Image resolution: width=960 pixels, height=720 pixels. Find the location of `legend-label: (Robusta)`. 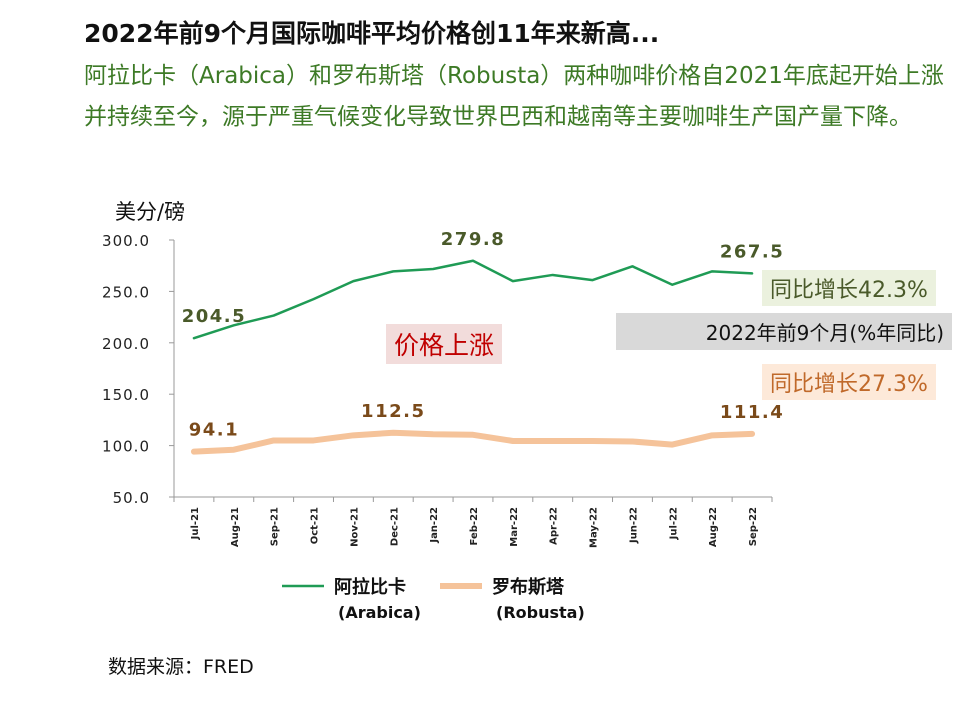

legend-label: (Robusta) is located at coordinates (540, 612).